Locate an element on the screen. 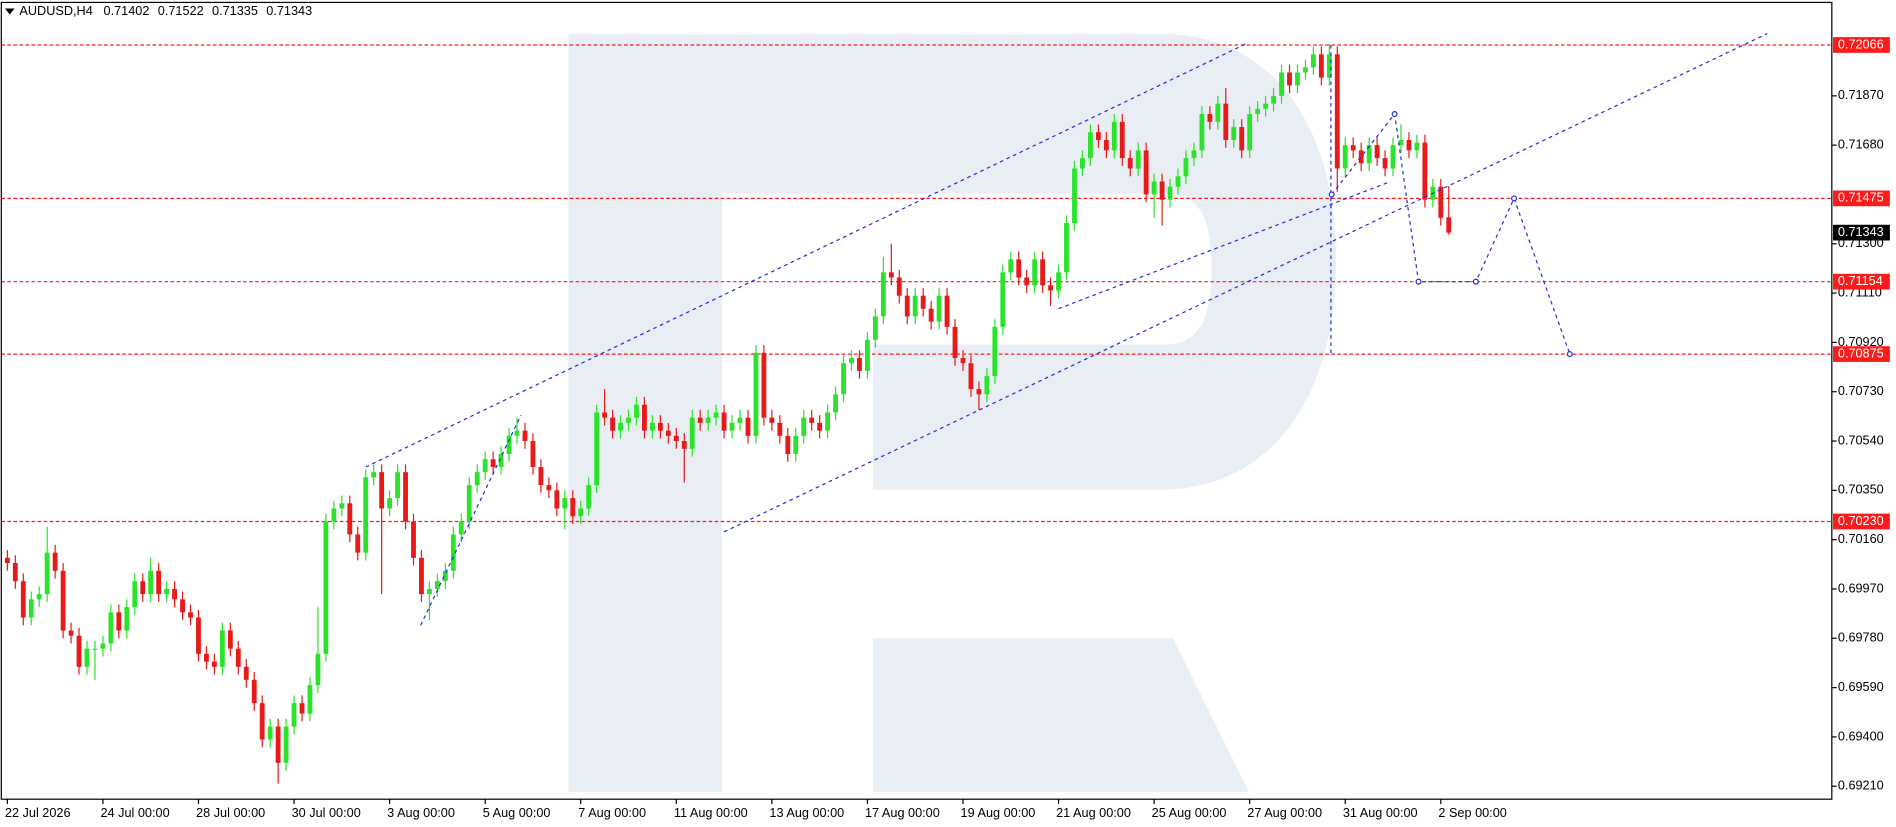  level-label: 0.72066 is located at coordinates (1861, 44).